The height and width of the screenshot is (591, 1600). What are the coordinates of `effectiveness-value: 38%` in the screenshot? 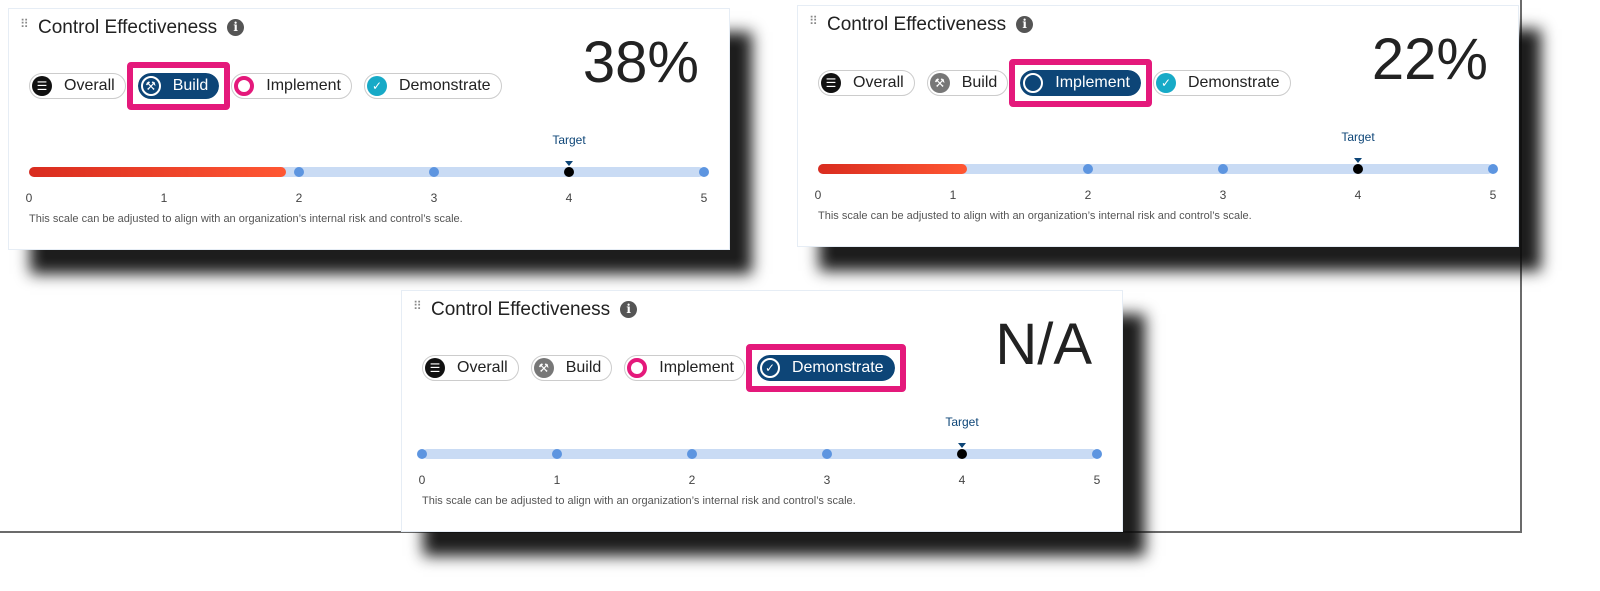 It's located at (640, 62).